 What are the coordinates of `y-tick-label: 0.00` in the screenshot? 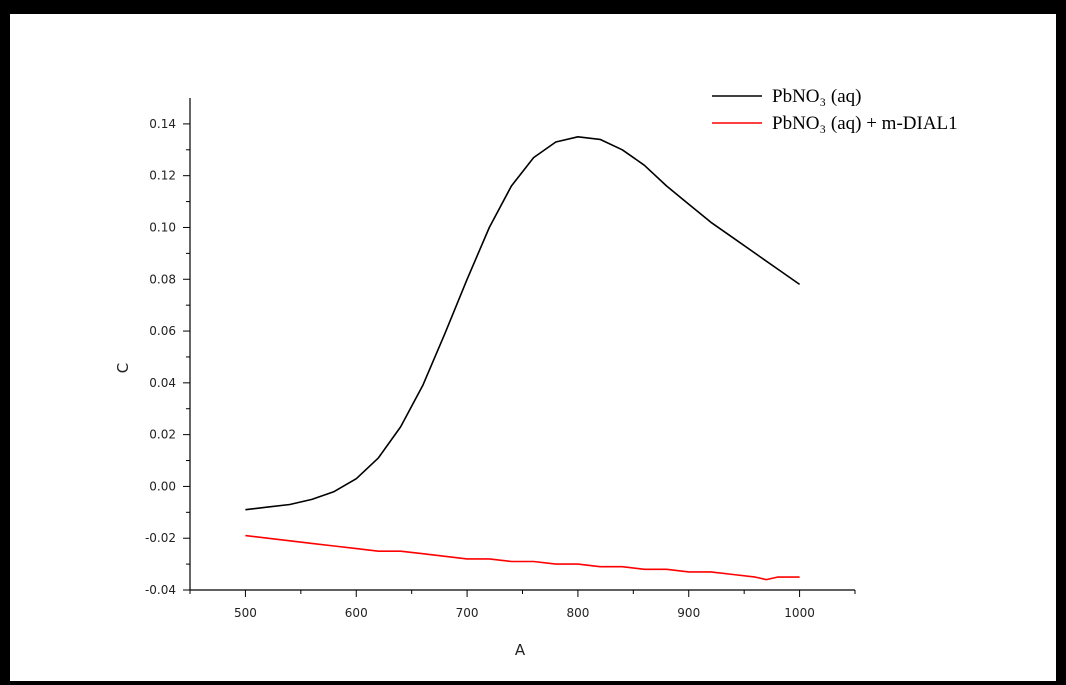 It's located at (162, 486).